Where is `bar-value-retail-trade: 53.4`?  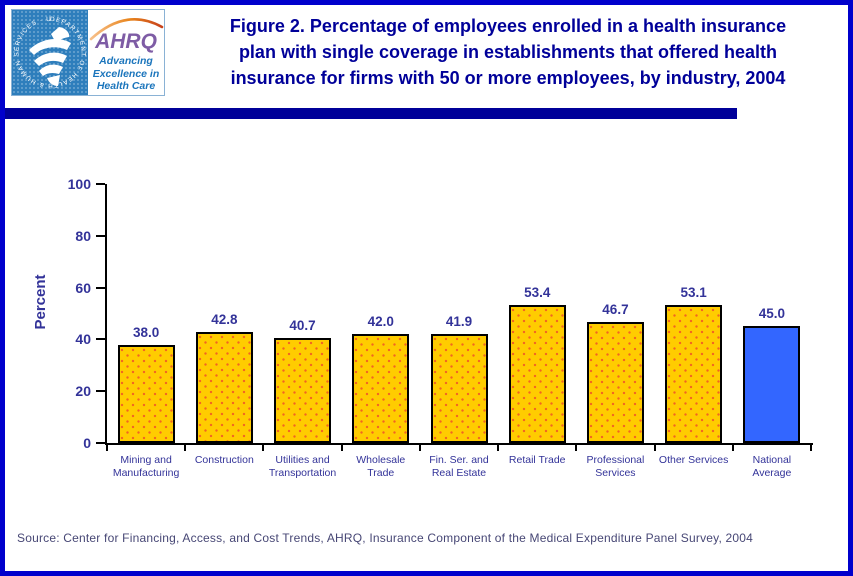 bar-value-retail-trade: 53.4 is located at coordinates (537, 292).